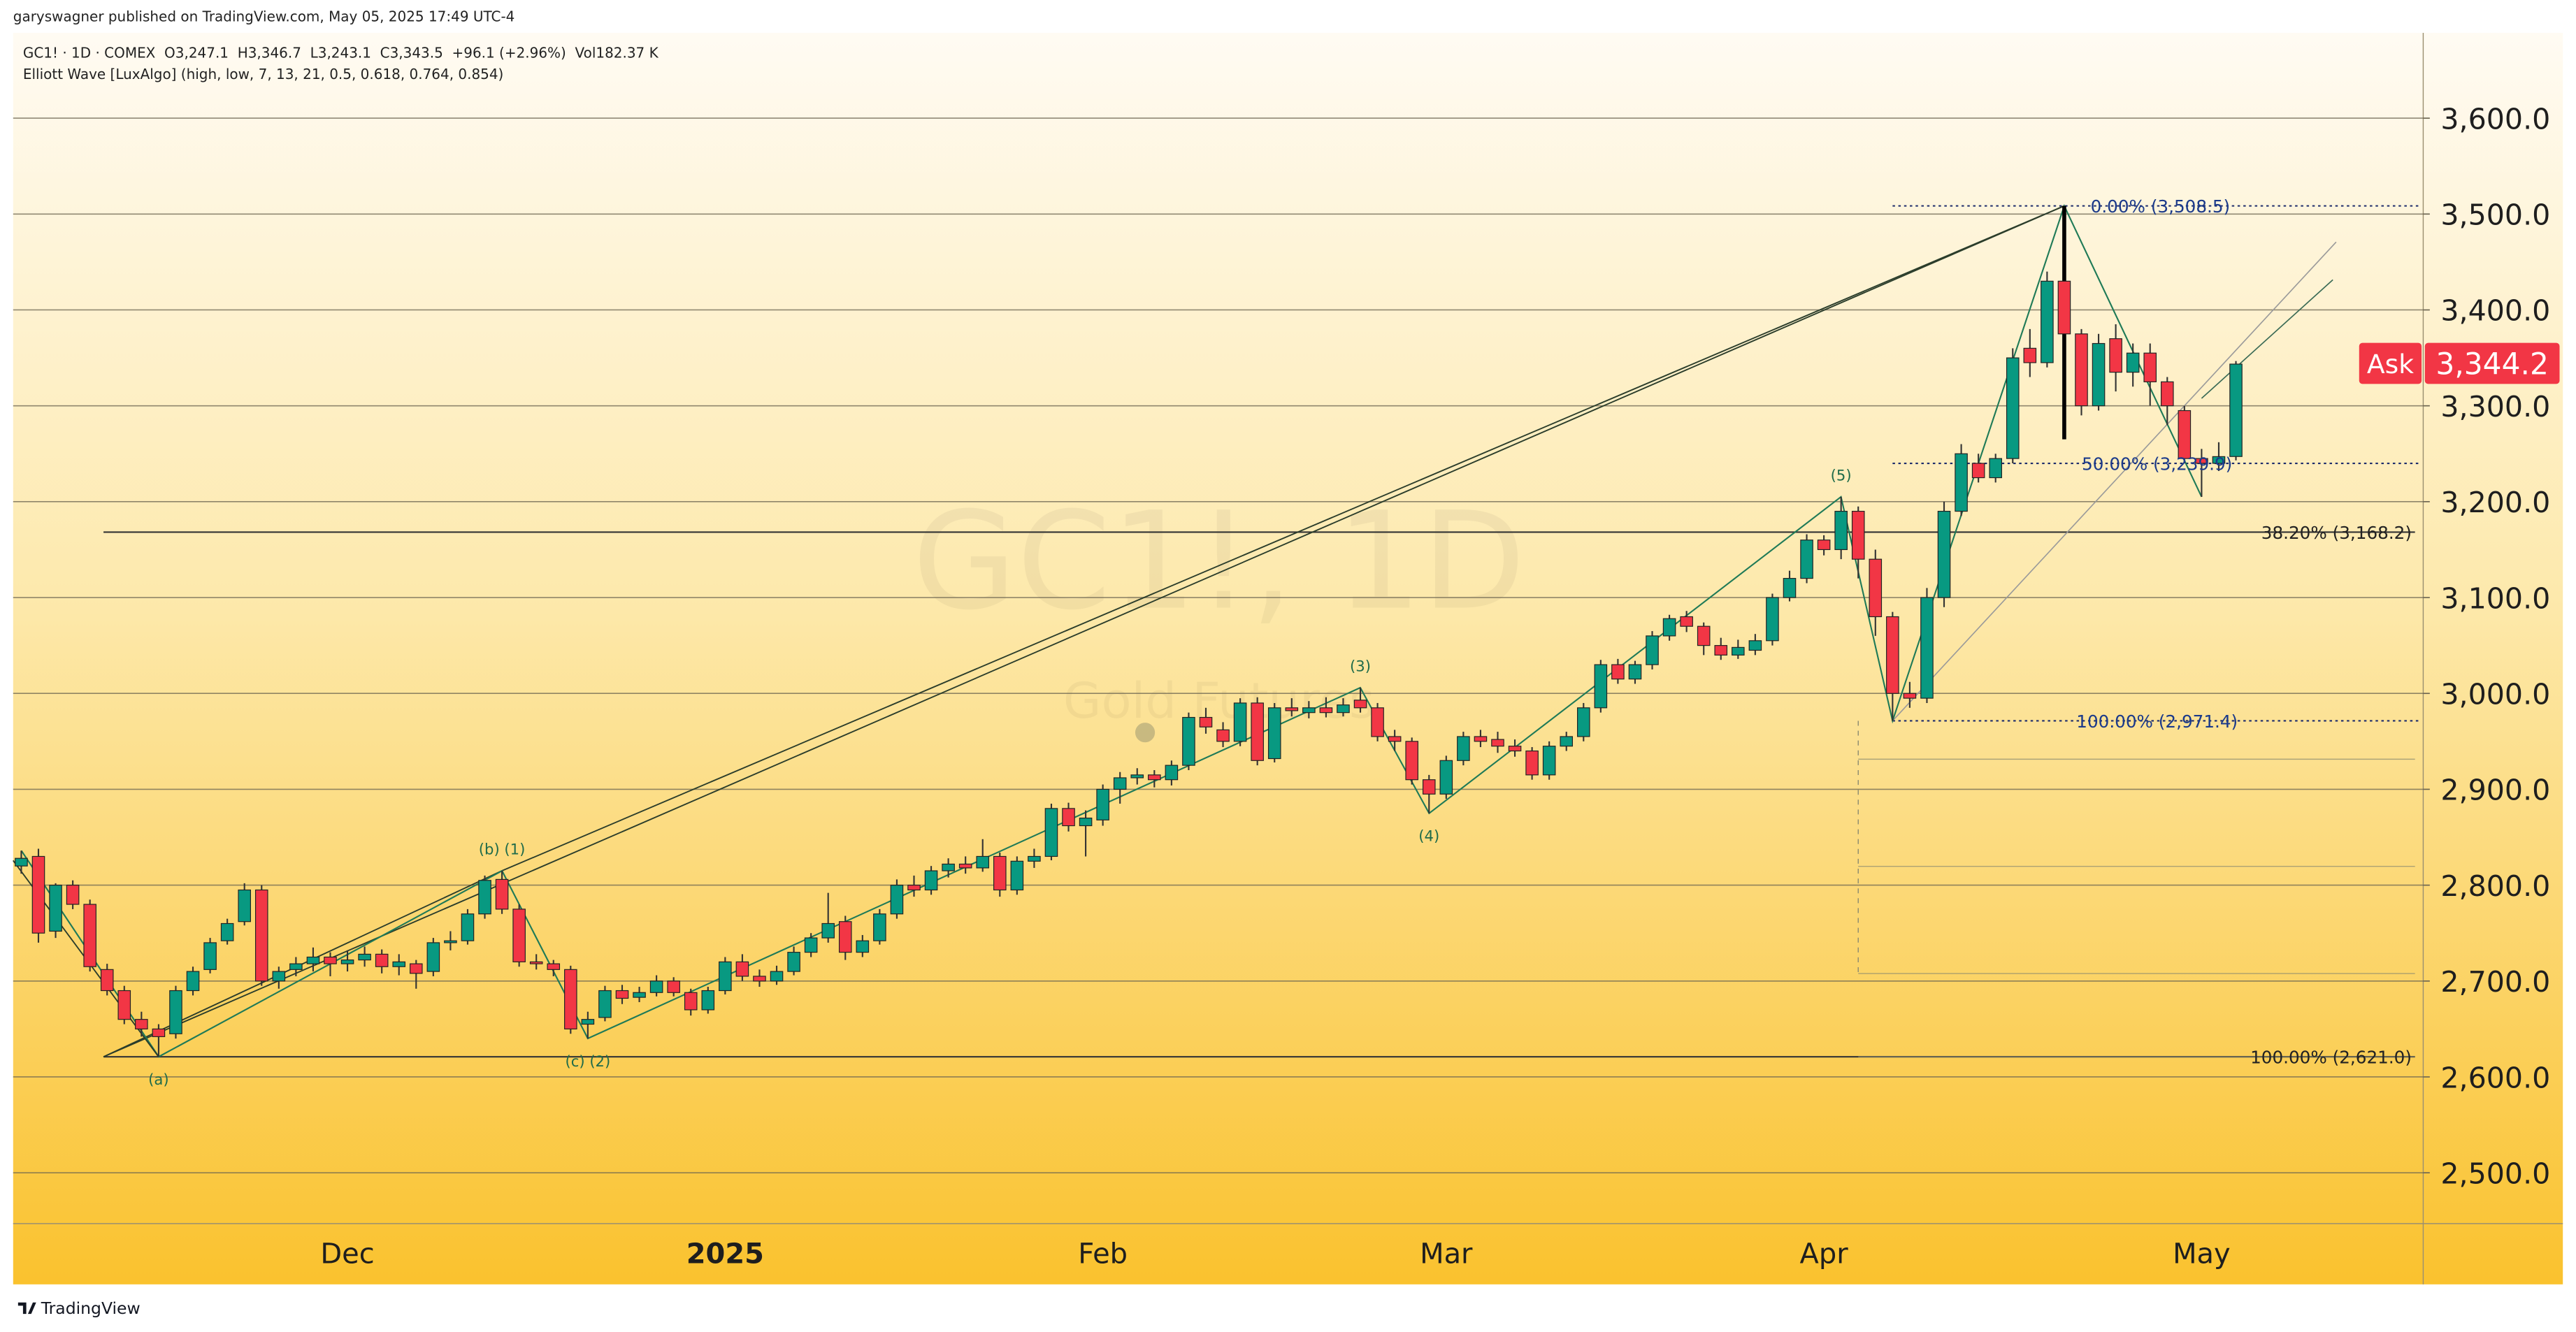 The width and height of the screenshot is (2576, 1332). Describe the element at coordinates (2390, 363) in the screenshot. I see `ask-tag` at that location.